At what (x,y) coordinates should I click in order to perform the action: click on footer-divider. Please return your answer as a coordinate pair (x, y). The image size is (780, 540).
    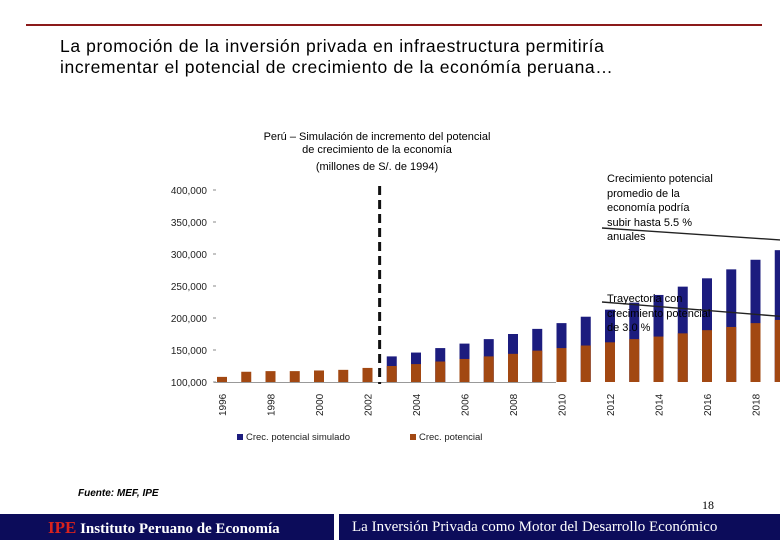
    Looking at the image, I should click on (336, 527).